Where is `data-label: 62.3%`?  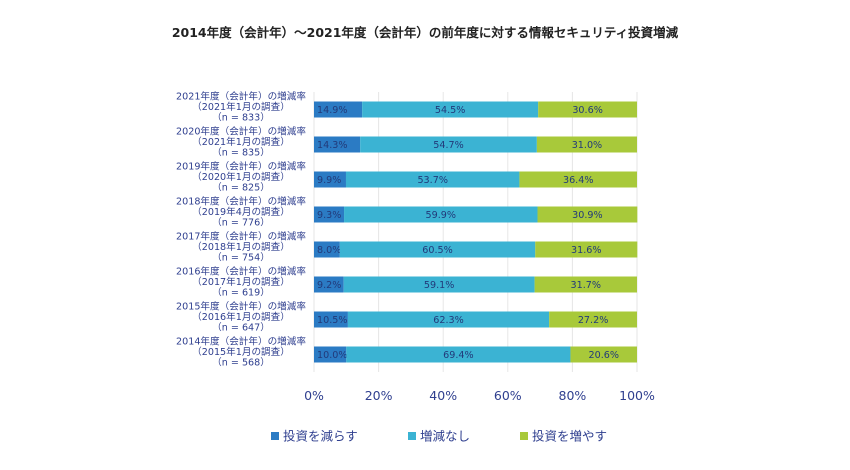 data-label: 62.3% is located at coordinates (448, 320).